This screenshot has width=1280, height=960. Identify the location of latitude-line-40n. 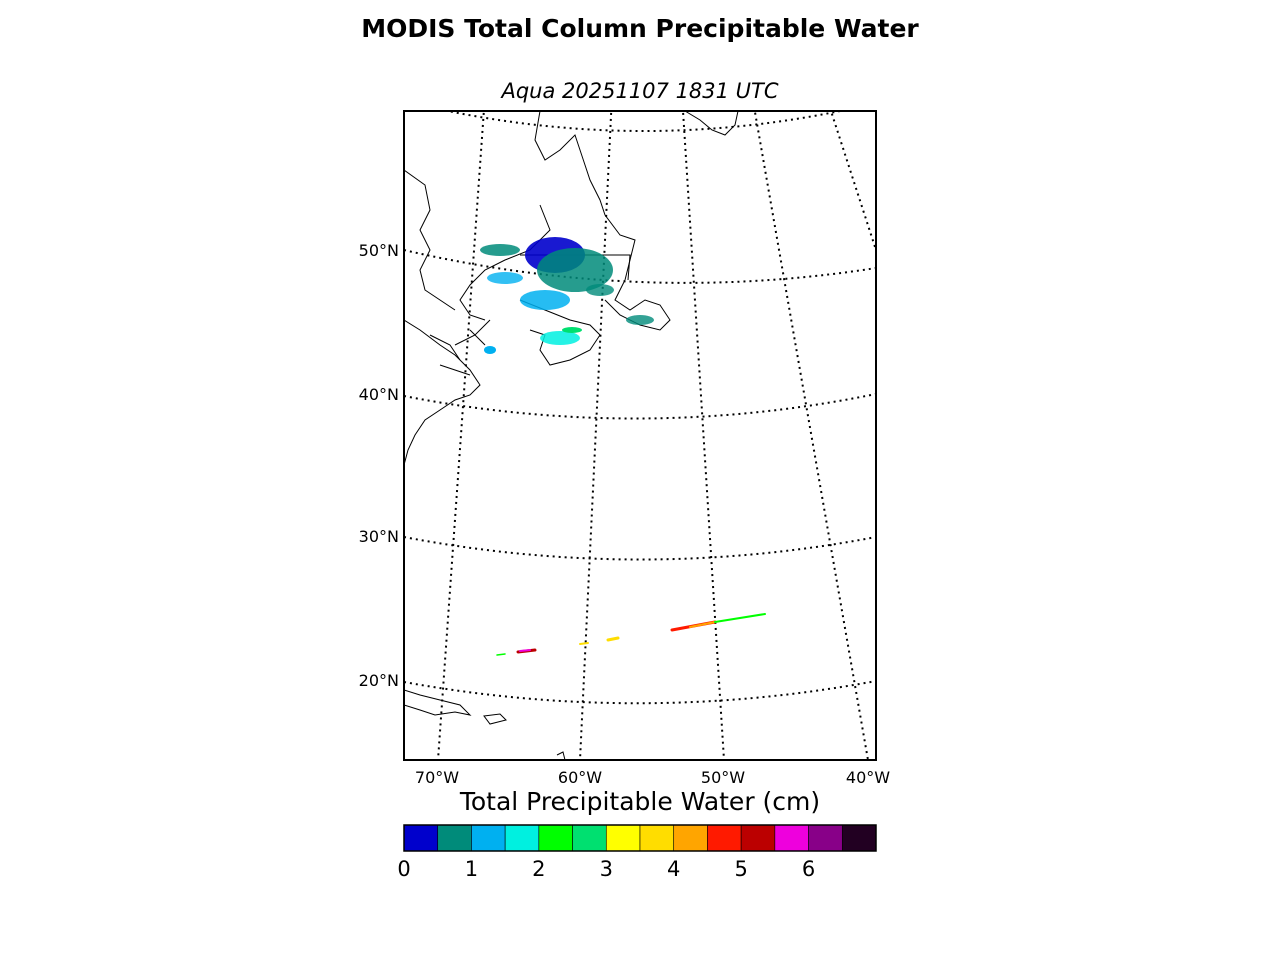
(640, 406).